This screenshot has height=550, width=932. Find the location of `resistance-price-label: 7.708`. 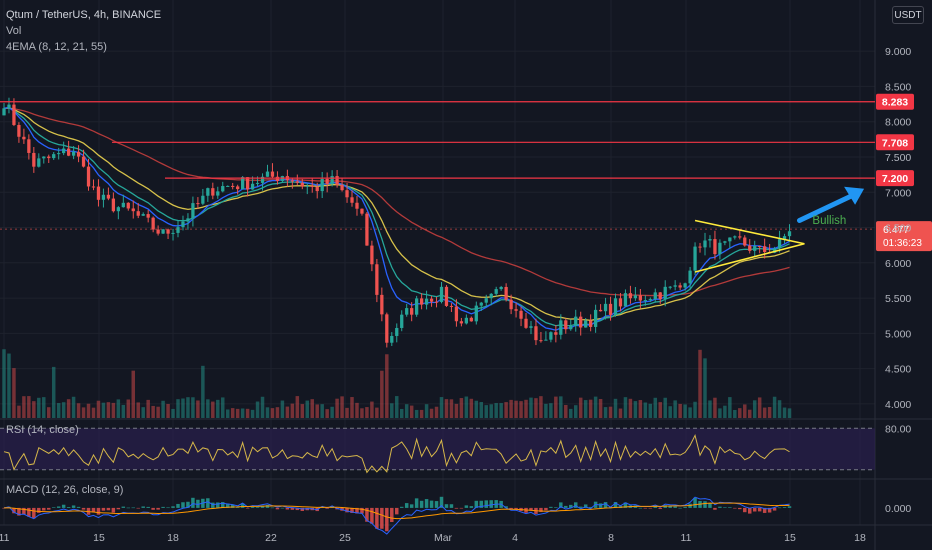

resistance-price-label: 7.708 is located at coordinates (895, 143).